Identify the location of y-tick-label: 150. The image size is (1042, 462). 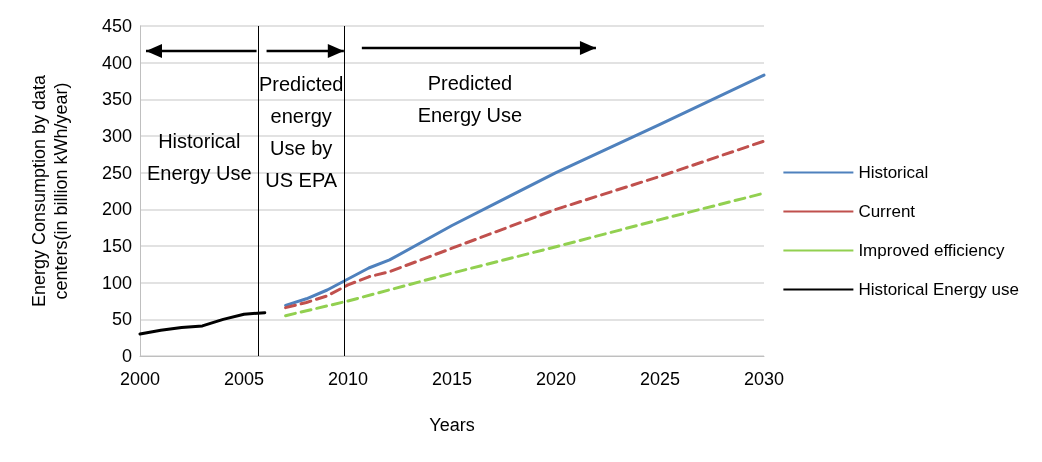
(116, 246).